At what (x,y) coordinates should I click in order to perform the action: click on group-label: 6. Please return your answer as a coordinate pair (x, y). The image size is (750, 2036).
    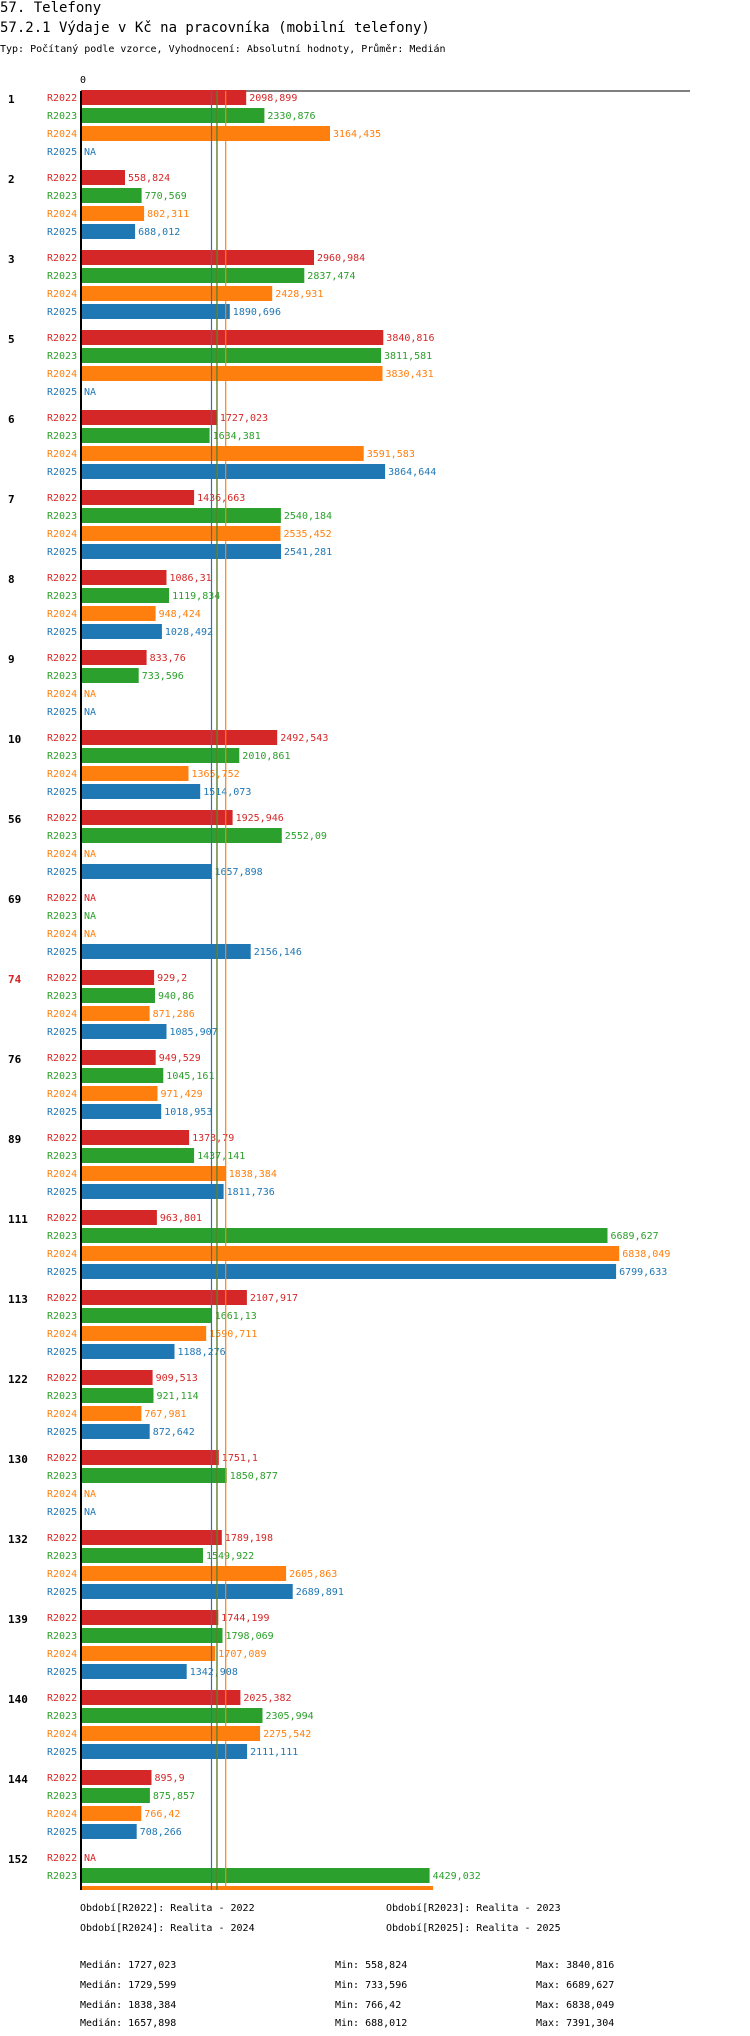
    Looking at the image, I should click on (11, 419).